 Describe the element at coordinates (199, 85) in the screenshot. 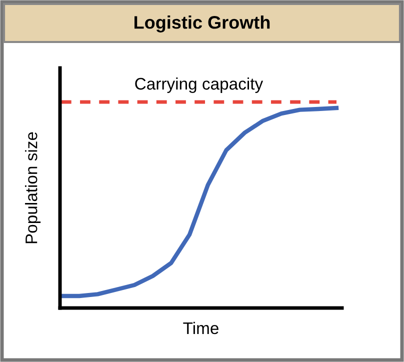

I see `ref-line-label: Carrying capacity` at that location.